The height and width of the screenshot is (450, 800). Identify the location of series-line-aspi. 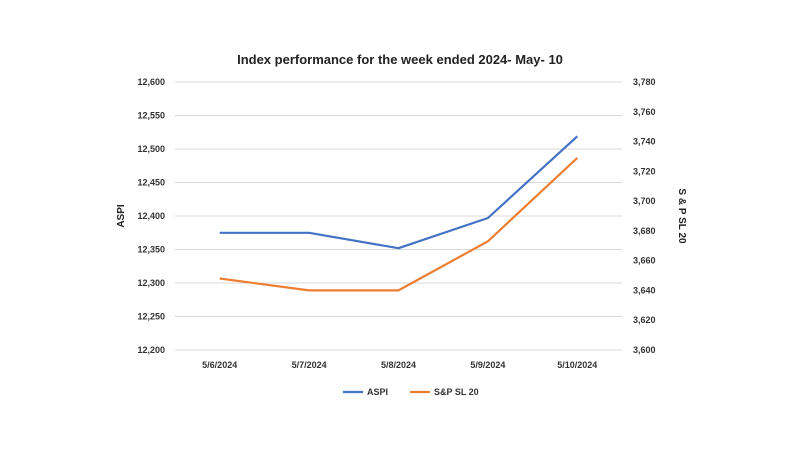
(399, 192).